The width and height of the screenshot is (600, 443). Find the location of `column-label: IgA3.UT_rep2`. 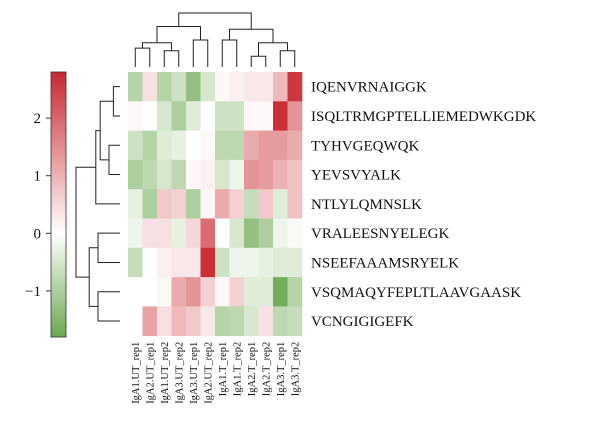

column-label: IgA3.UT_rep2 is located at coordinates (180, 373).